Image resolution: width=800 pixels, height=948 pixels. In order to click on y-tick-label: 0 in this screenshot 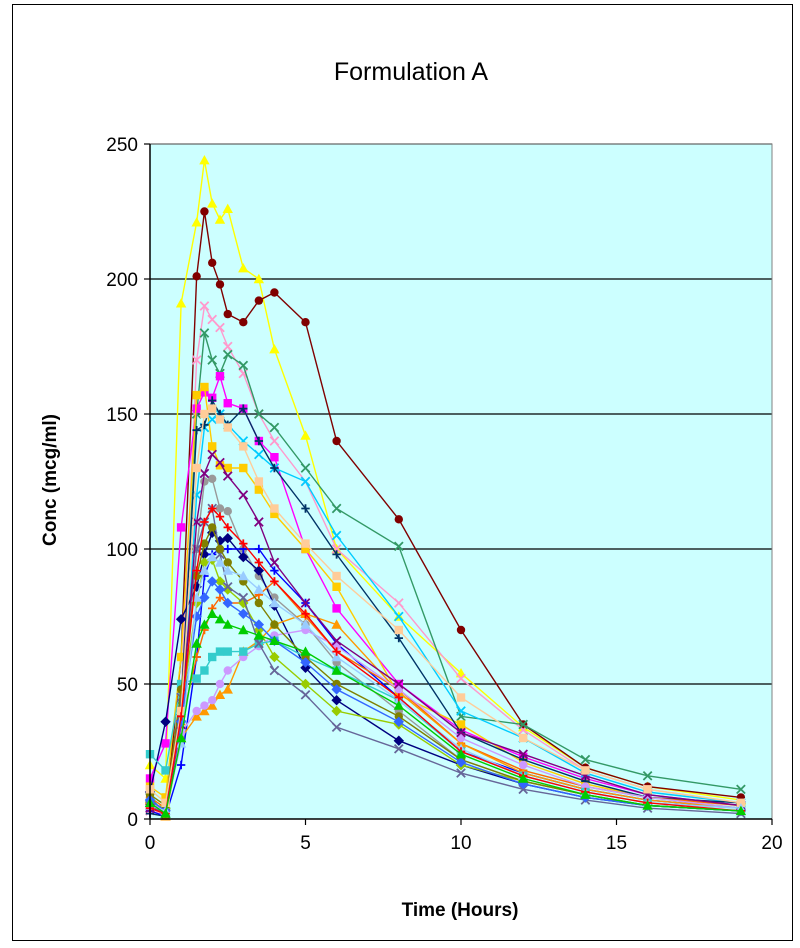, I will do `click(132, 820)`.